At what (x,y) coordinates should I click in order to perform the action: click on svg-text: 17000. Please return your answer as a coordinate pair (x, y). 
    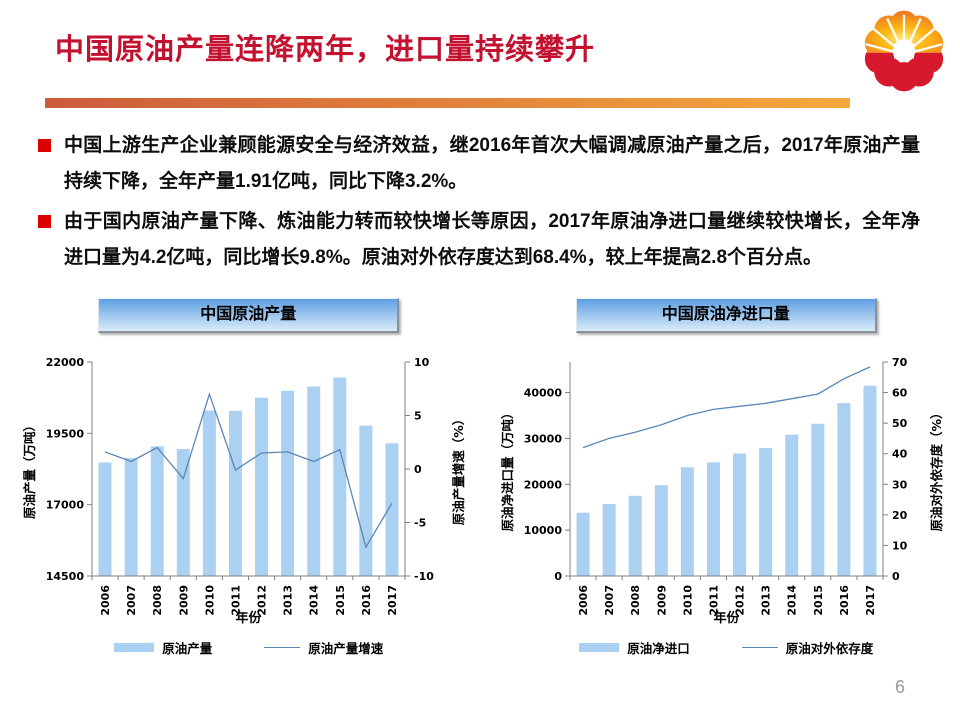
    Looking at the image, I should click on (65, 505).